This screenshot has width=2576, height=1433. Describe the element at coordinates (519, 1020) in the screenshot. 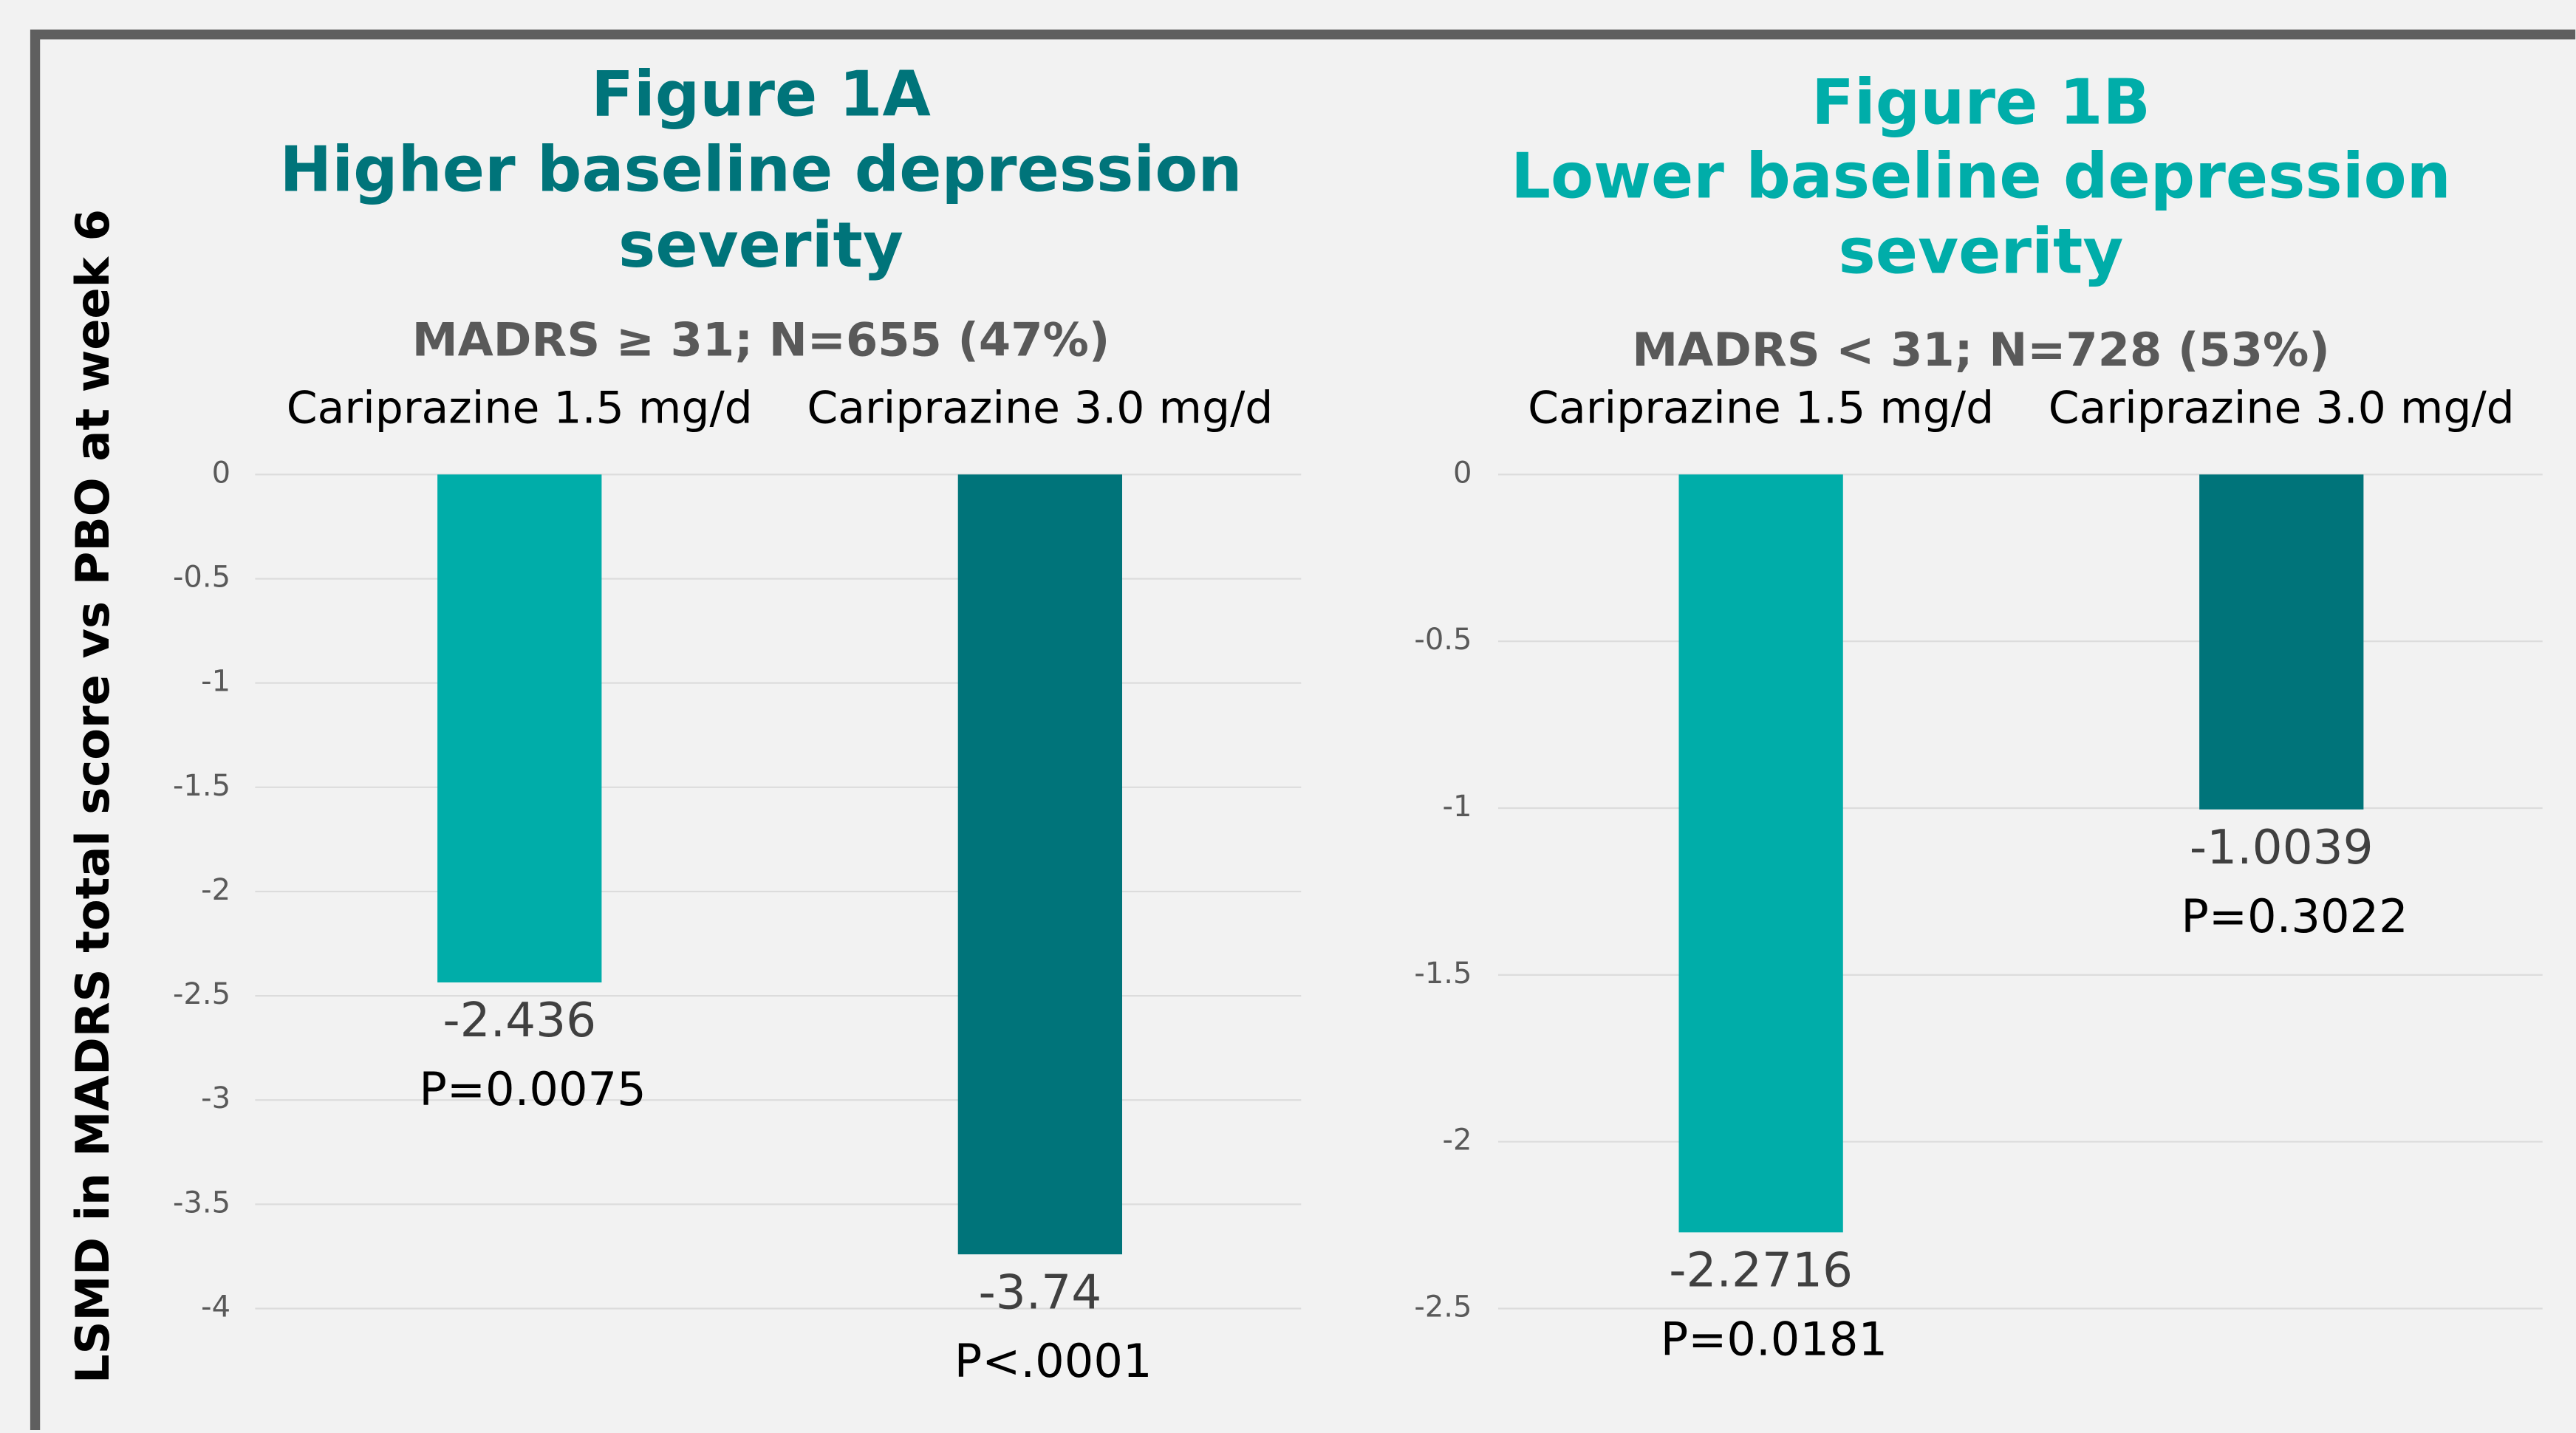

I see `value-label: -2.436` at that location.